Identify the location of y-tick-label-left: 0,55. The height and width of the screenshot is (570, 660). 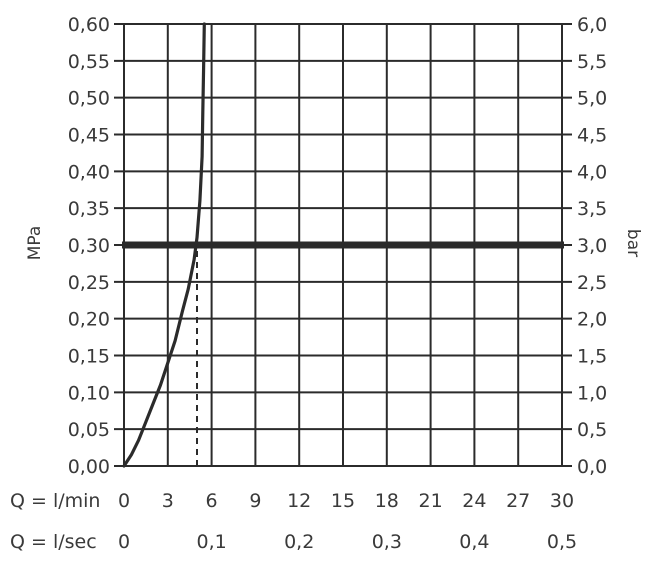
(89, 62).